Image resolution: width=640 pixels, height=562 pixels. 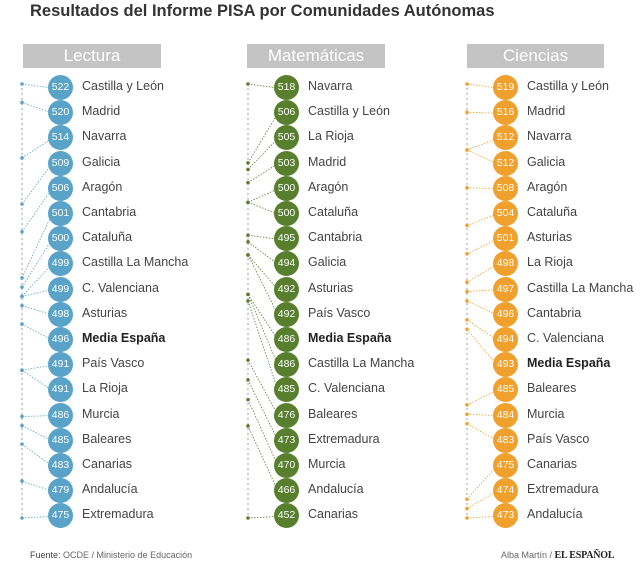 I want to click on score-circle: 501, so click(x=505, y=239).